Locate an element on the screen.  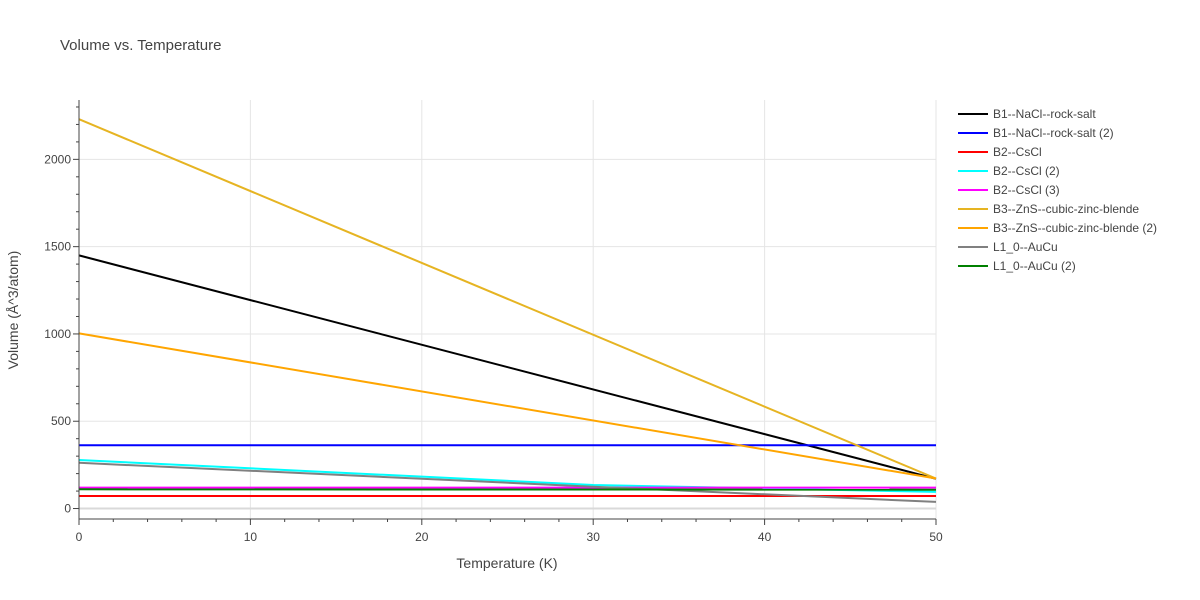
legend-label-9: L1_0--AuCu (2) is located at coordinates (1034, 266).